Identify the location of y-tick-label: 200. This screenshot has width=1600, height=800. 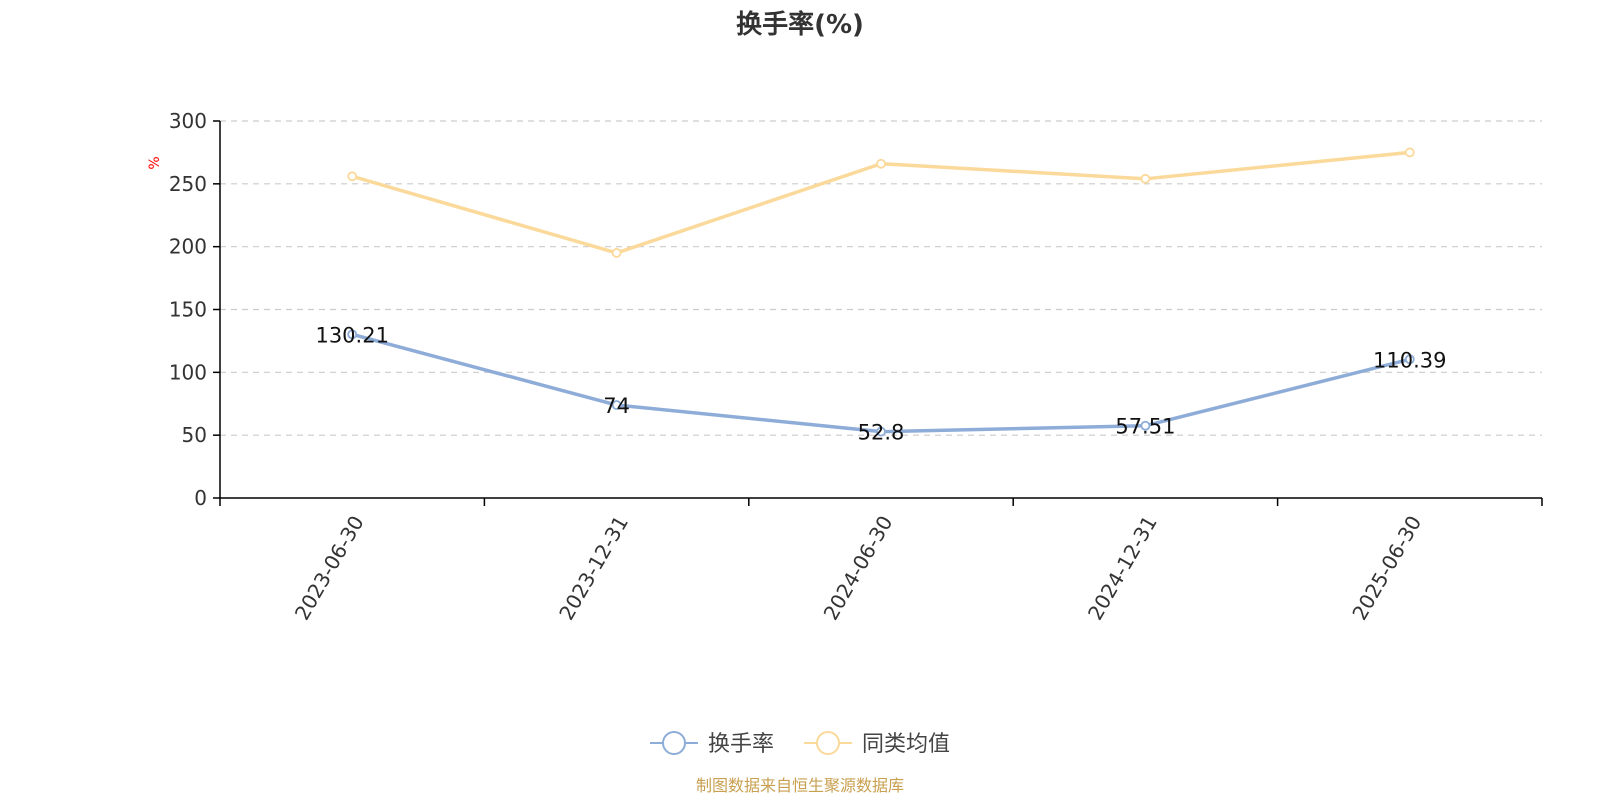
(188, 247).